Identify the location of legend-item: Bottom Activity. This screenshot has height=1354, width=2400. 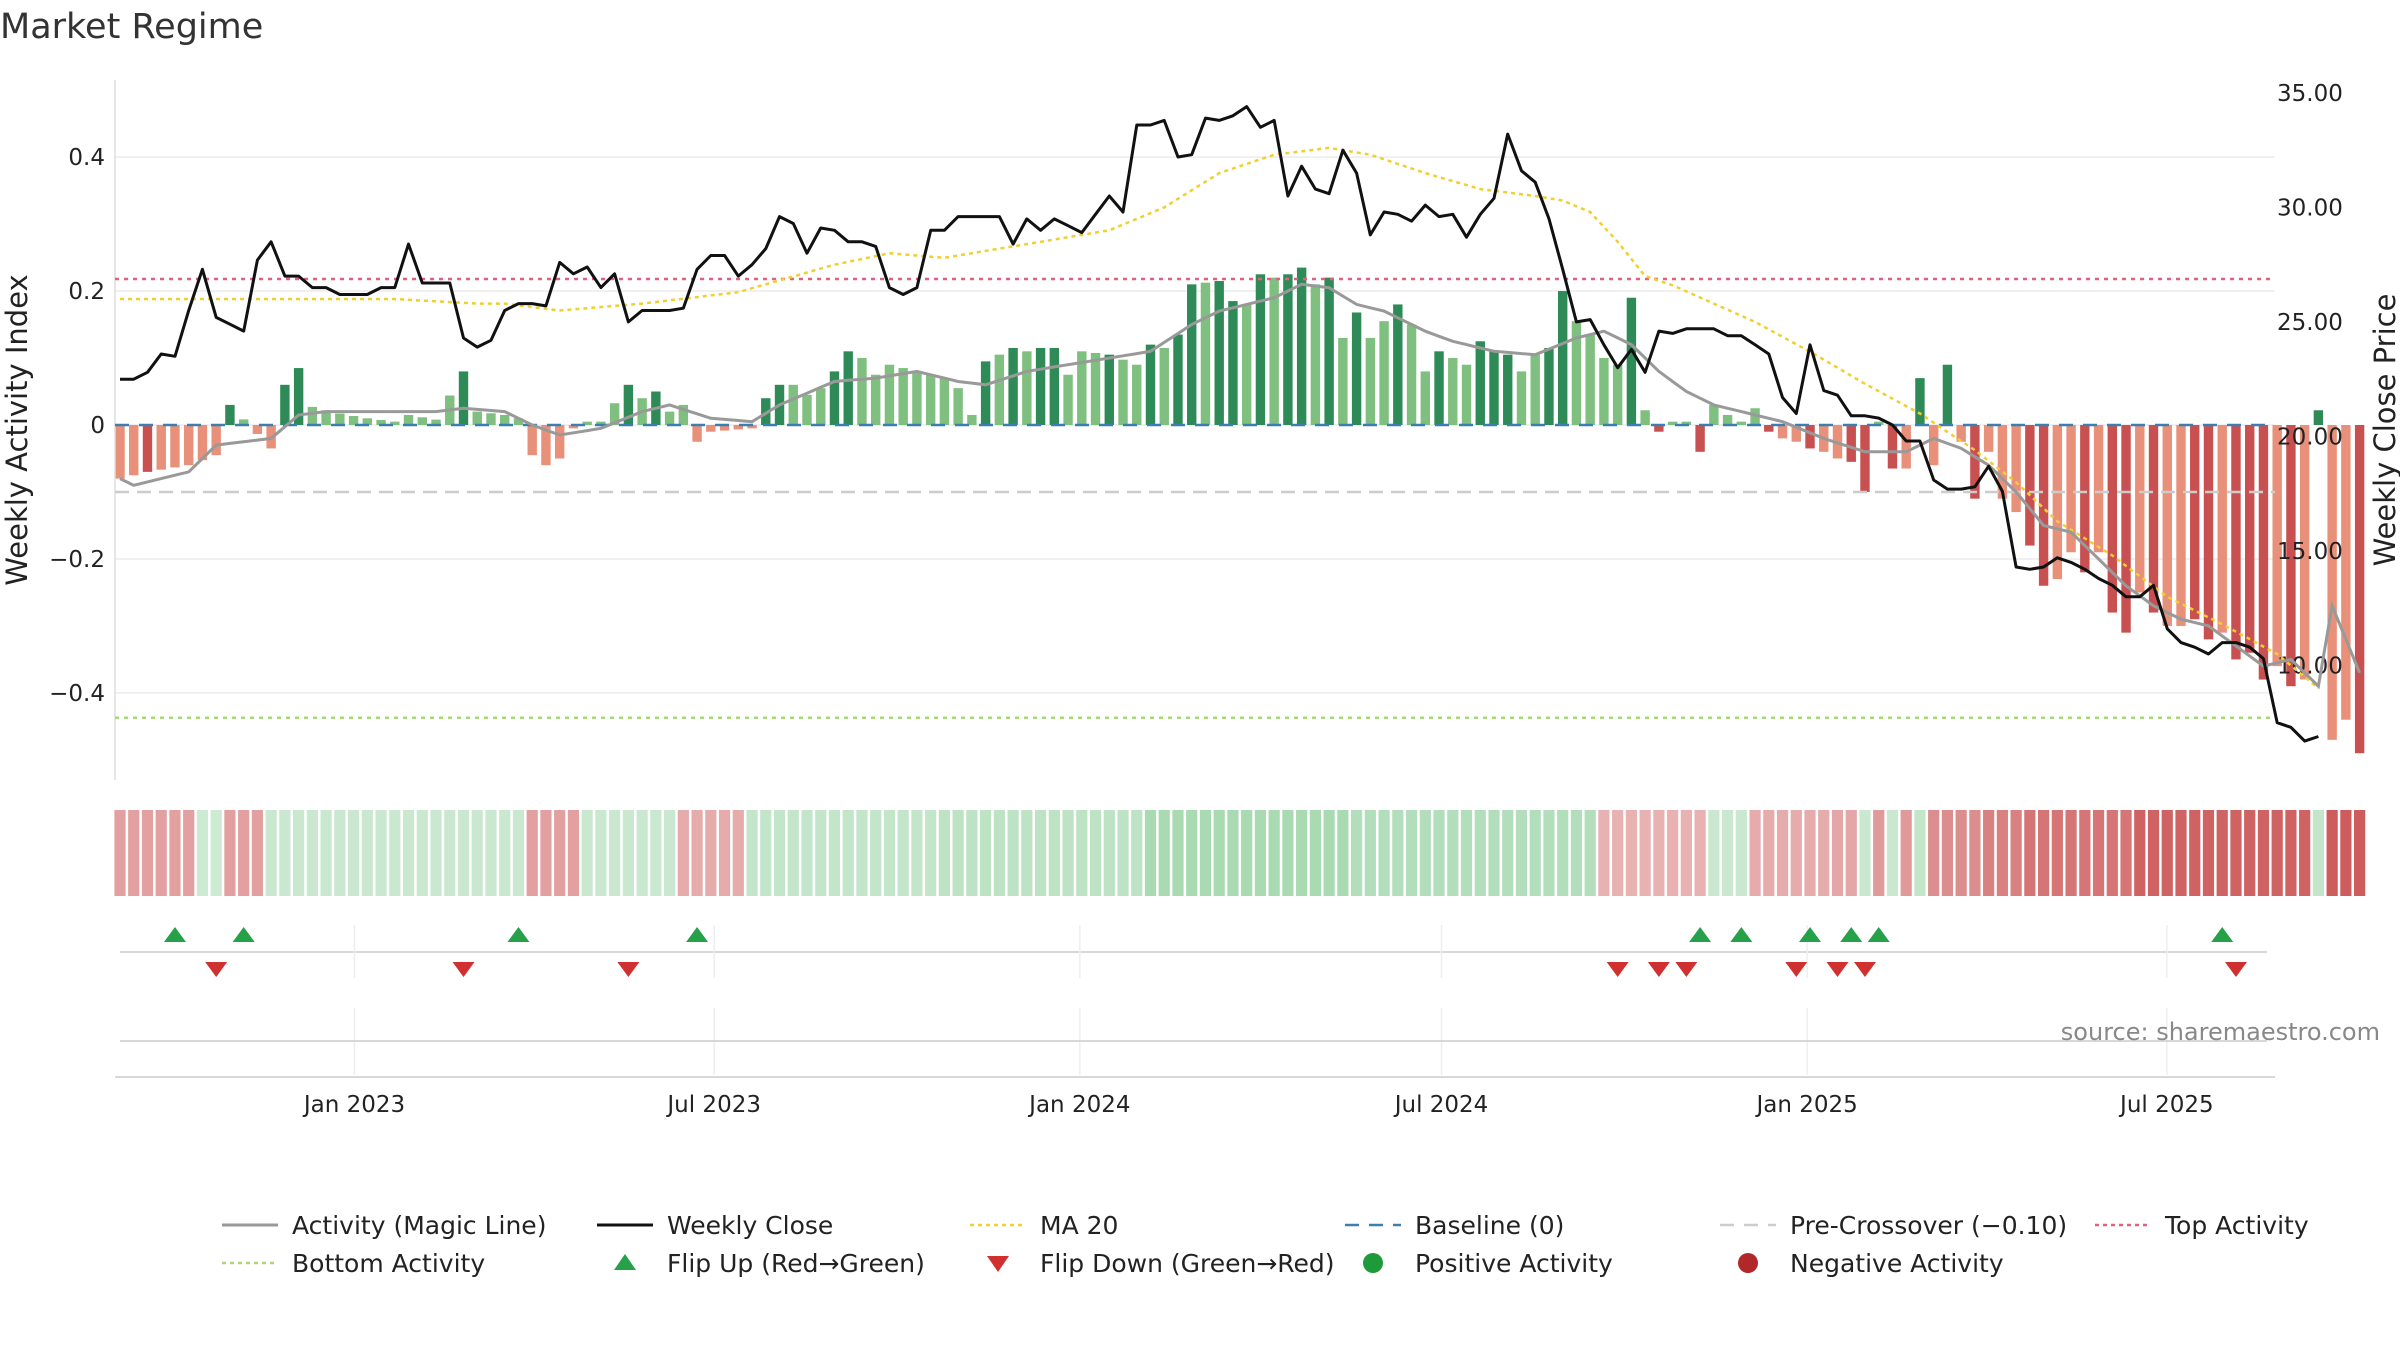
(353, 1263).